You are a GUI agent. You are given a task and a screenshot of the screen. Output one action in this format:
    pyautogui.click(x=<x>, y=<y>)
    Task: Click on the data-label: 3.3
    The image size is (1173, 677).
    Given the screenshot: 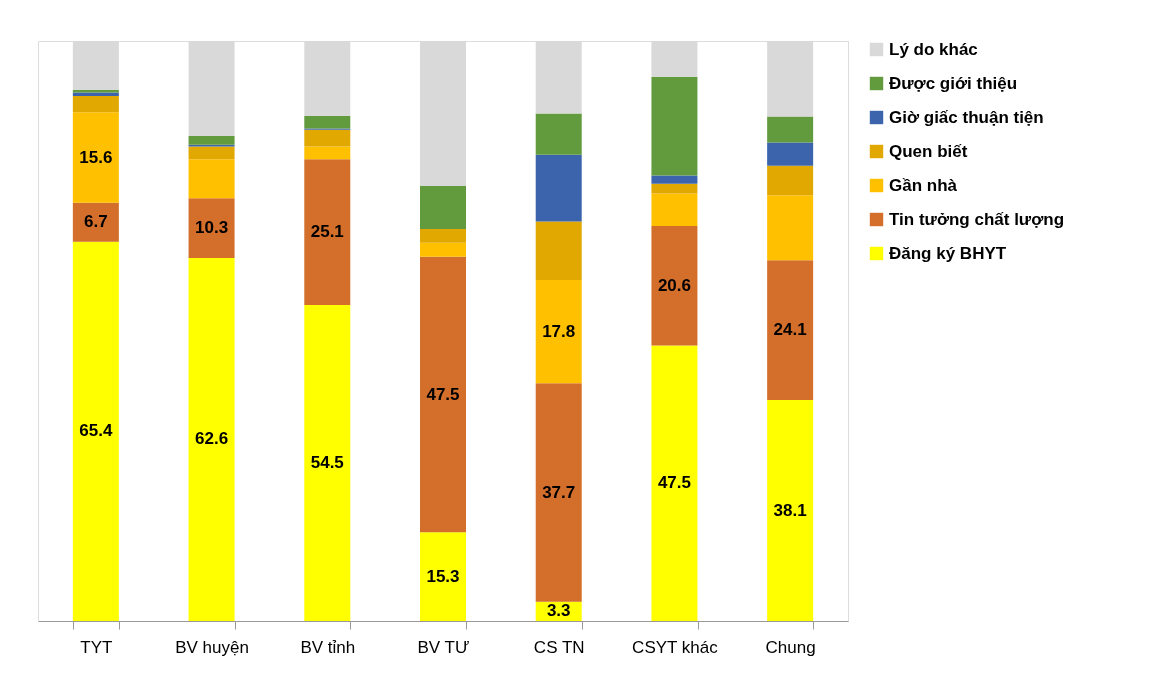 What is the action you would take?
    pyautogui.click(x=558, y=611)
    